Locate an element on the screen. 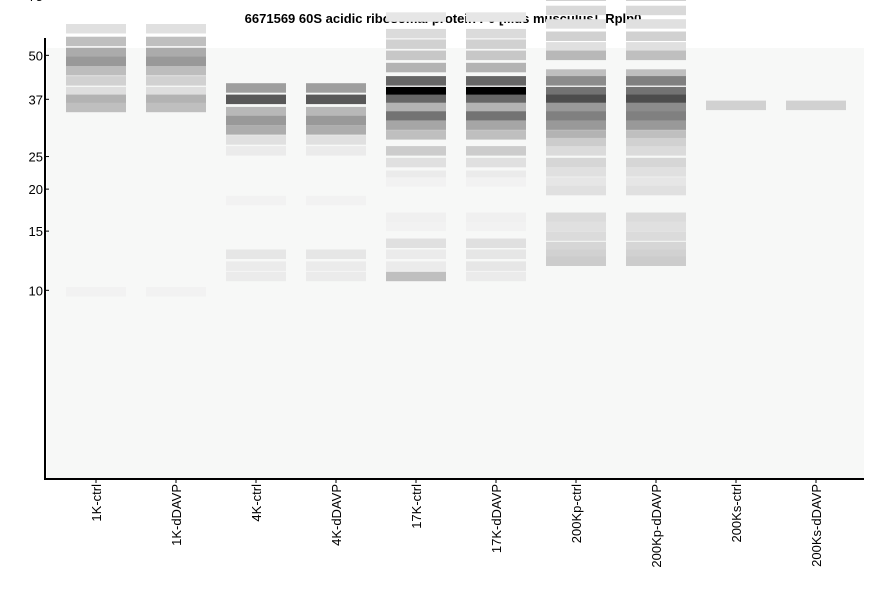 Image resolution: width=886 pixels, height=595 pixels. y-tick-label: 50 is located at coordinates (36, 55).